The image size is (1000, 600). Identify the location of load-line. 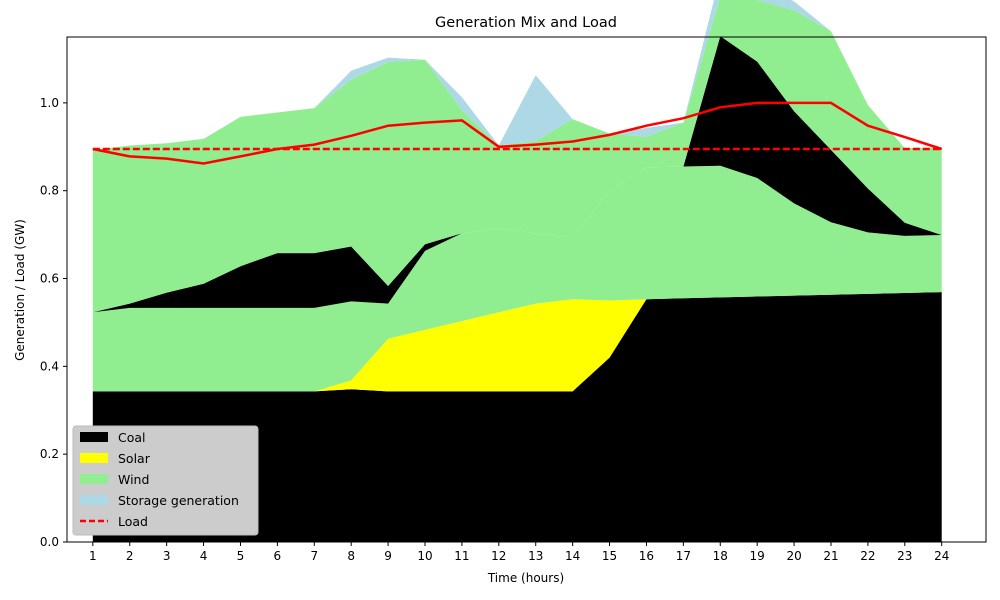
(517, 133).